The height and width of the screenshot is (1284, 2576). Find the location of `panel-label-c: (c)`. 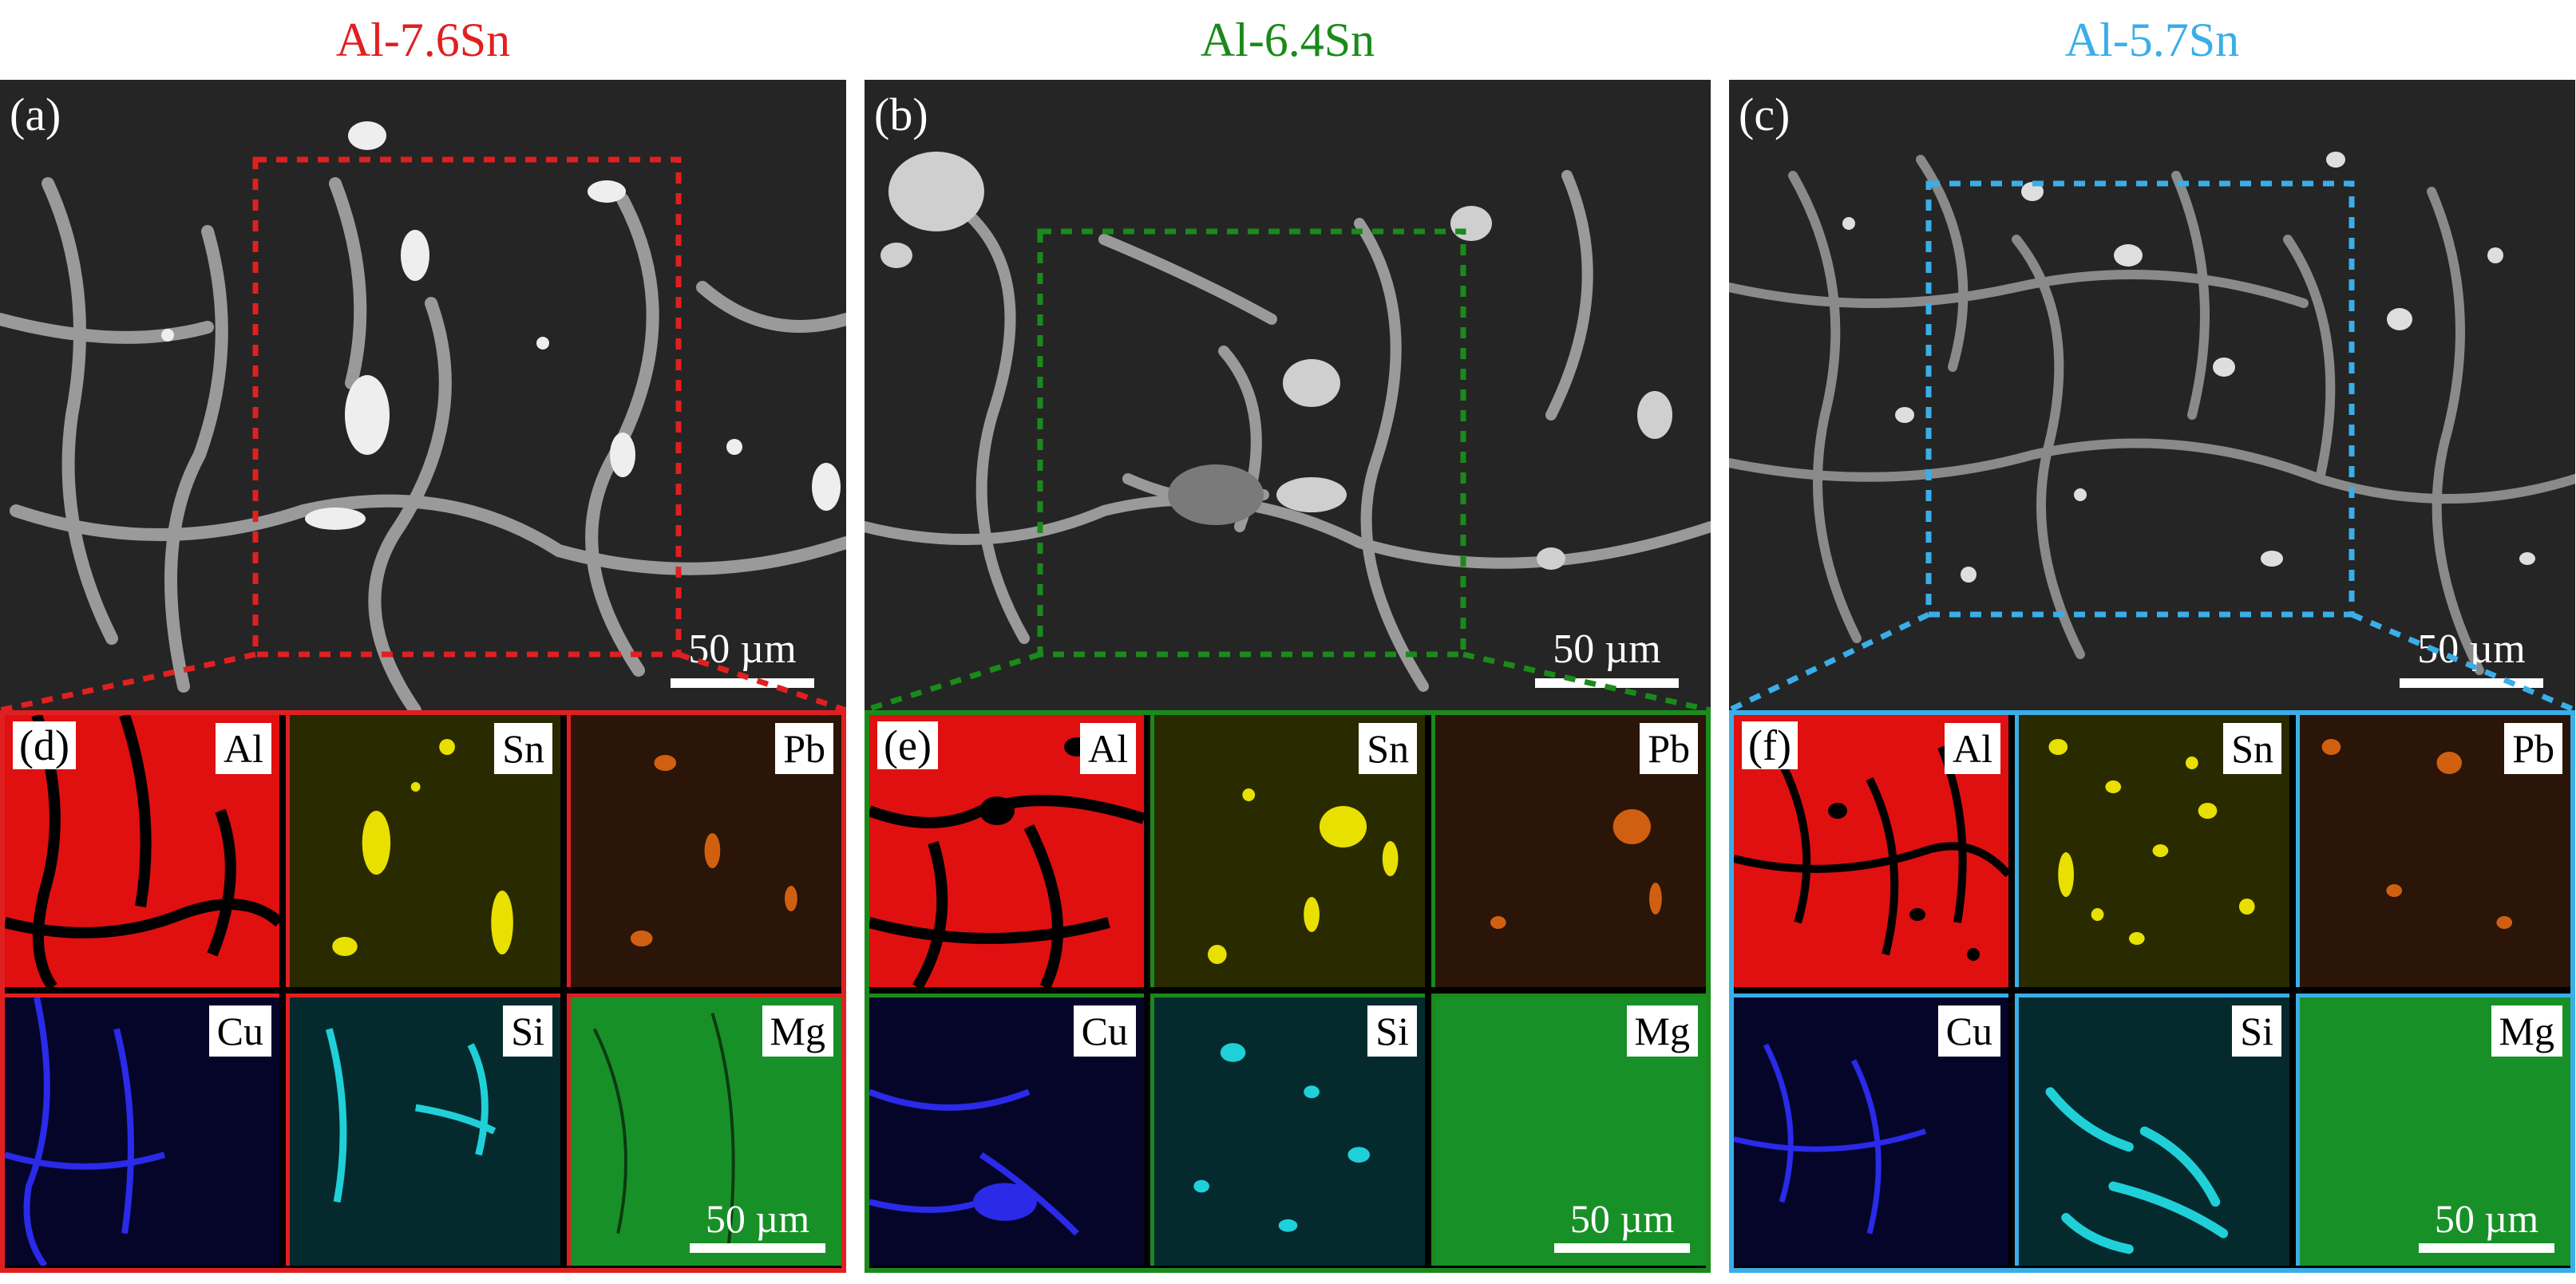

panel-label-c: (c) is located at coordinates (1765, 114).